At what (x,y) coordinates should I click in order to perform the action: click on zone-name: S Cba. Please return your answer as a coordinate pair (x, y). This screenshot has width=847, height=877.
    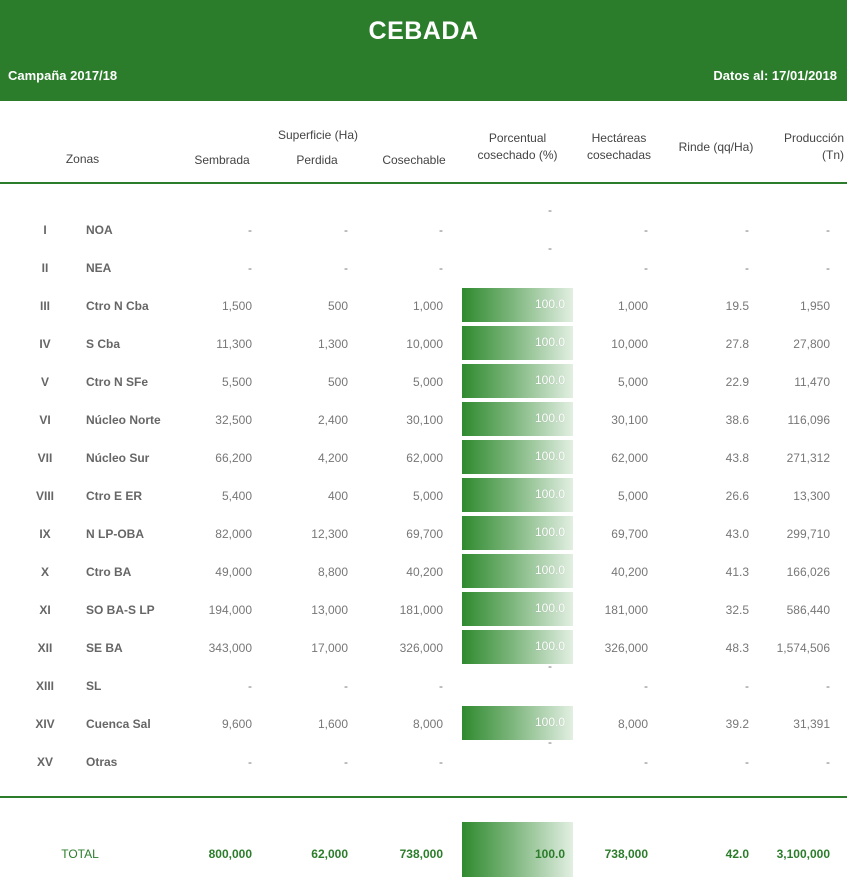
    Looking at the image, I should click on (103, 344).